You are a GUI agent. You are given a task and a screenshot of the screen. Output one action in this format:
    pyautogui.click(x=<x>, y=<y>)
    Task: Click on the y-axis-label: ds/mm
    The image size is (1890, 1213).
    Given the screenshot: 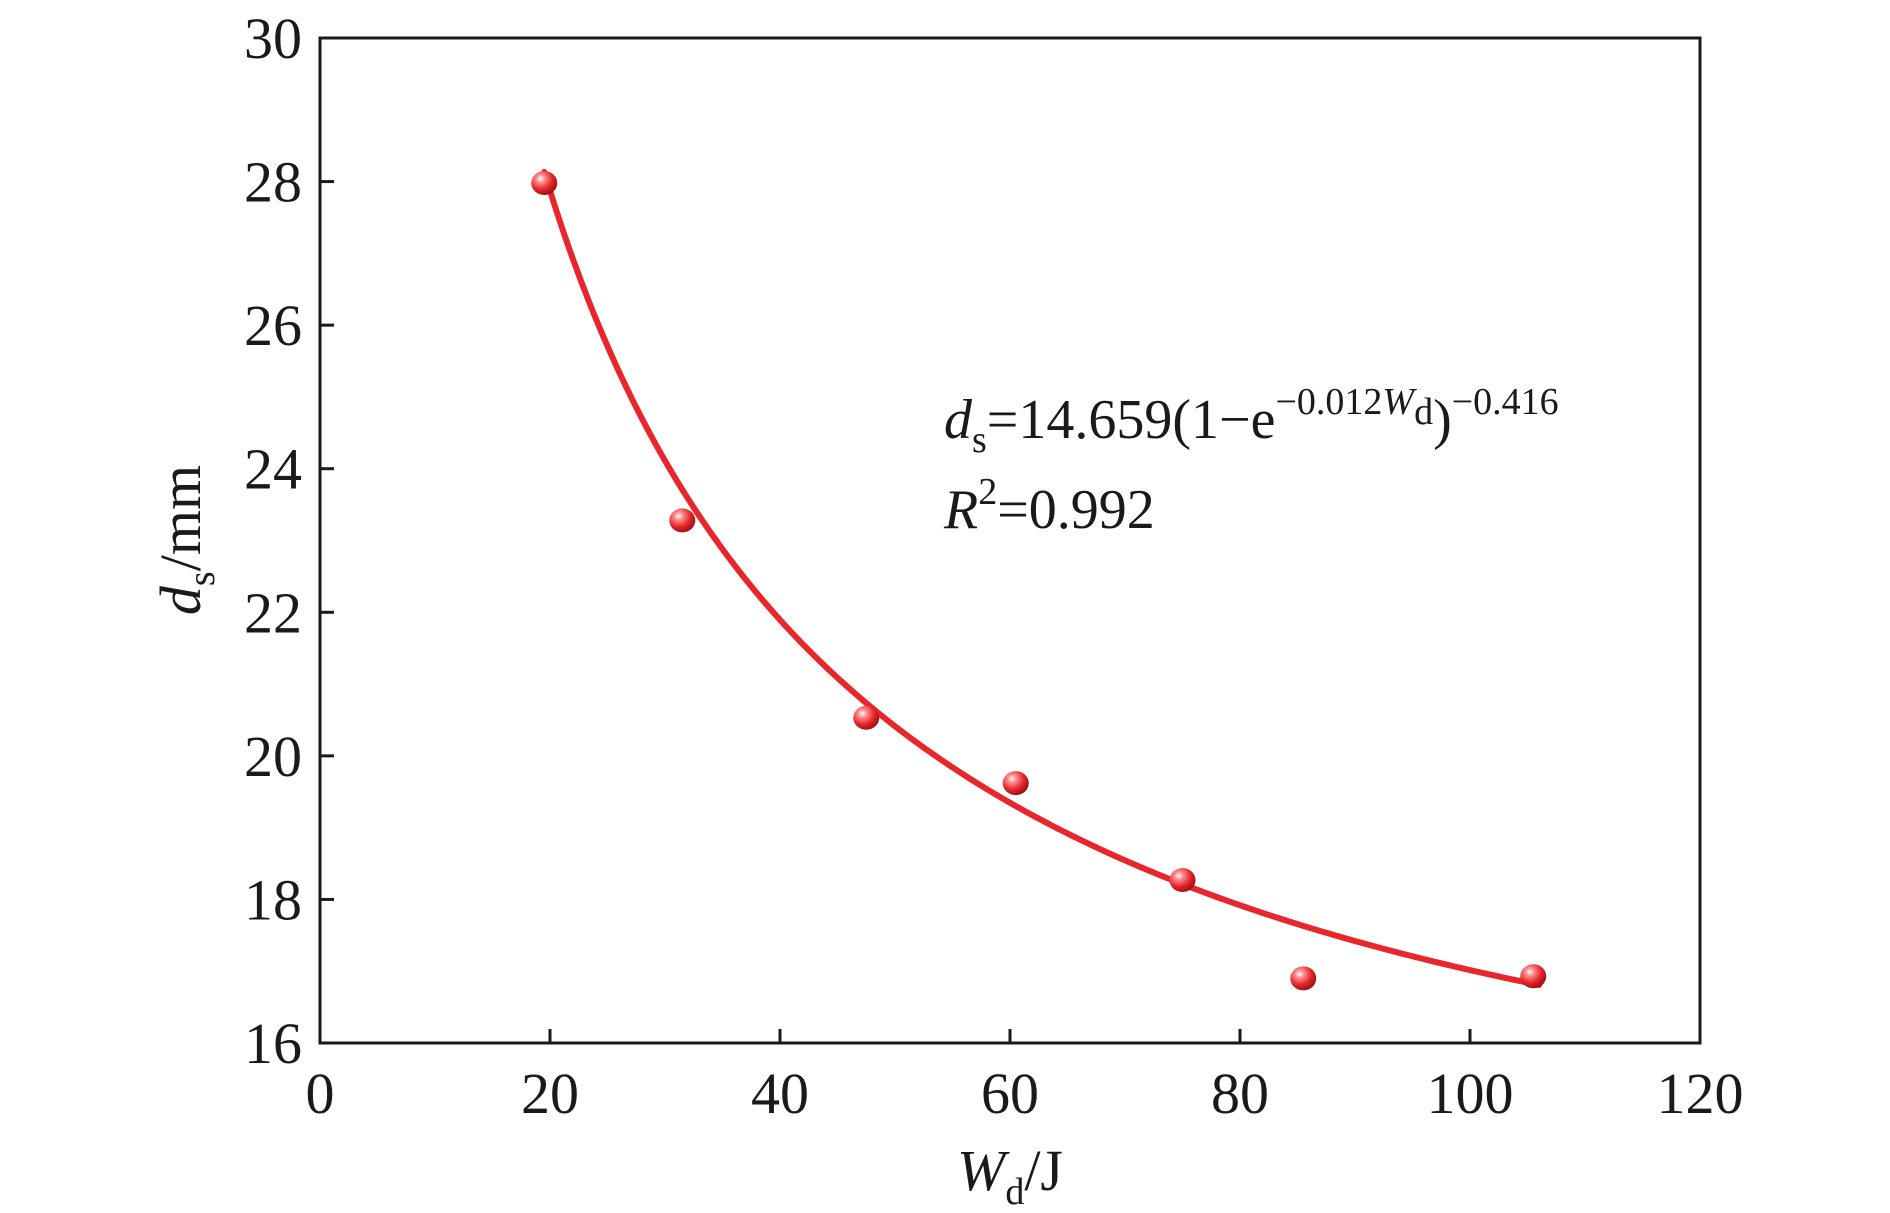 What is the action you would take?
    pyautogui.click(x=185, y=540)
    